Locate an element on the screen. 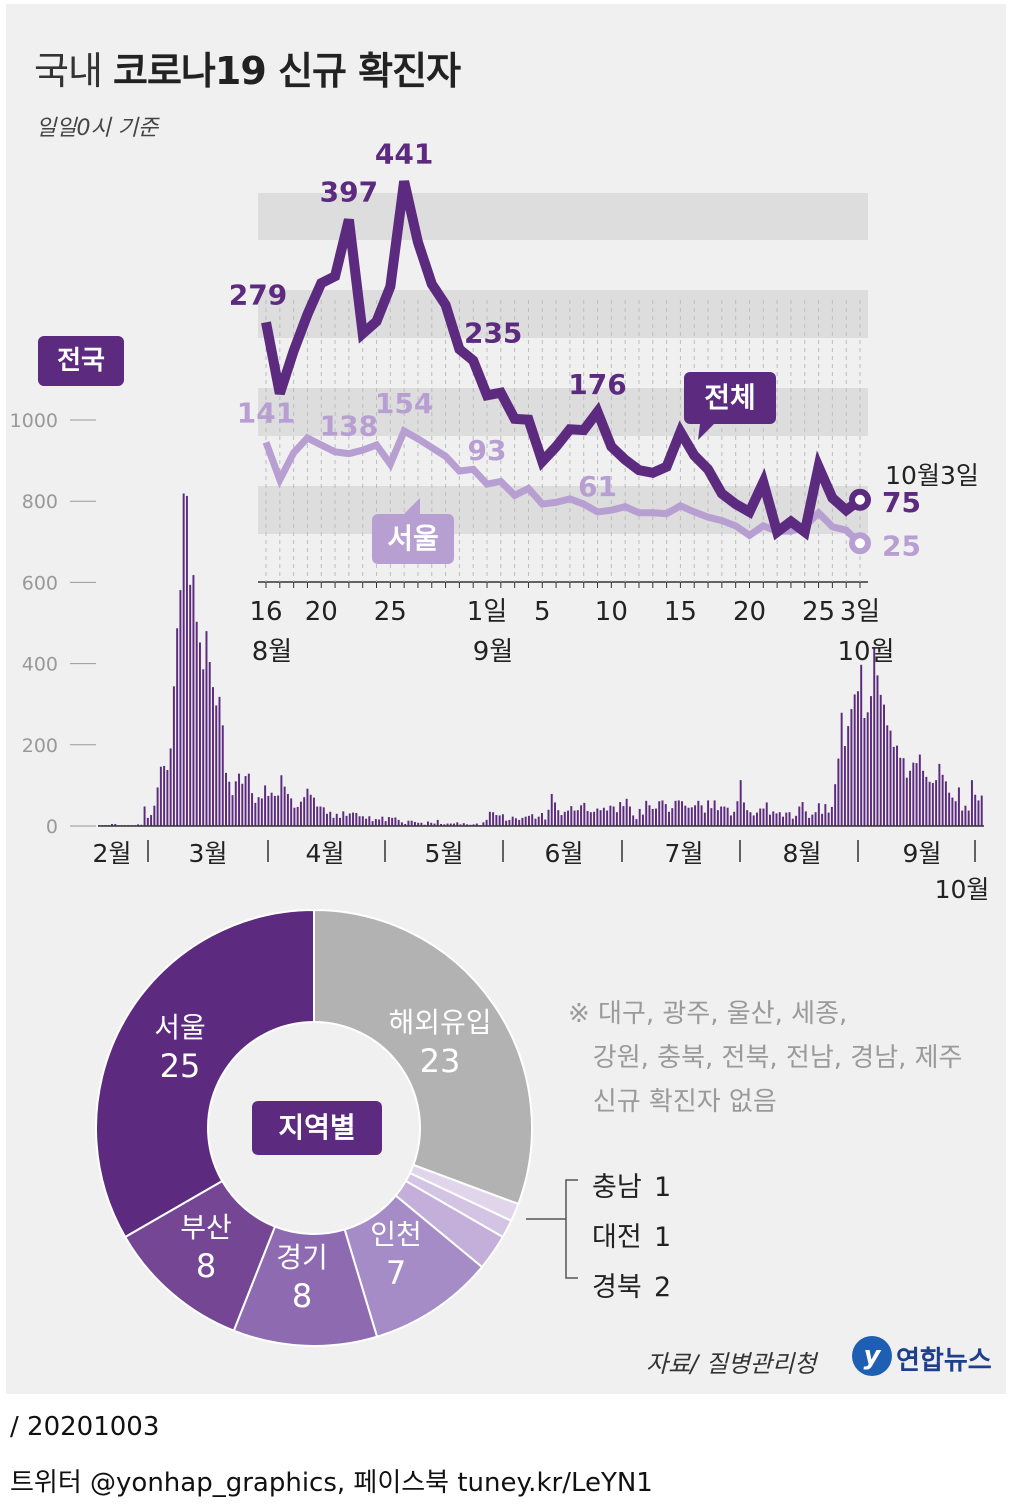 The image size is (1010, 1512). day-tick-label: 5 is located at coordinates (542, 612).